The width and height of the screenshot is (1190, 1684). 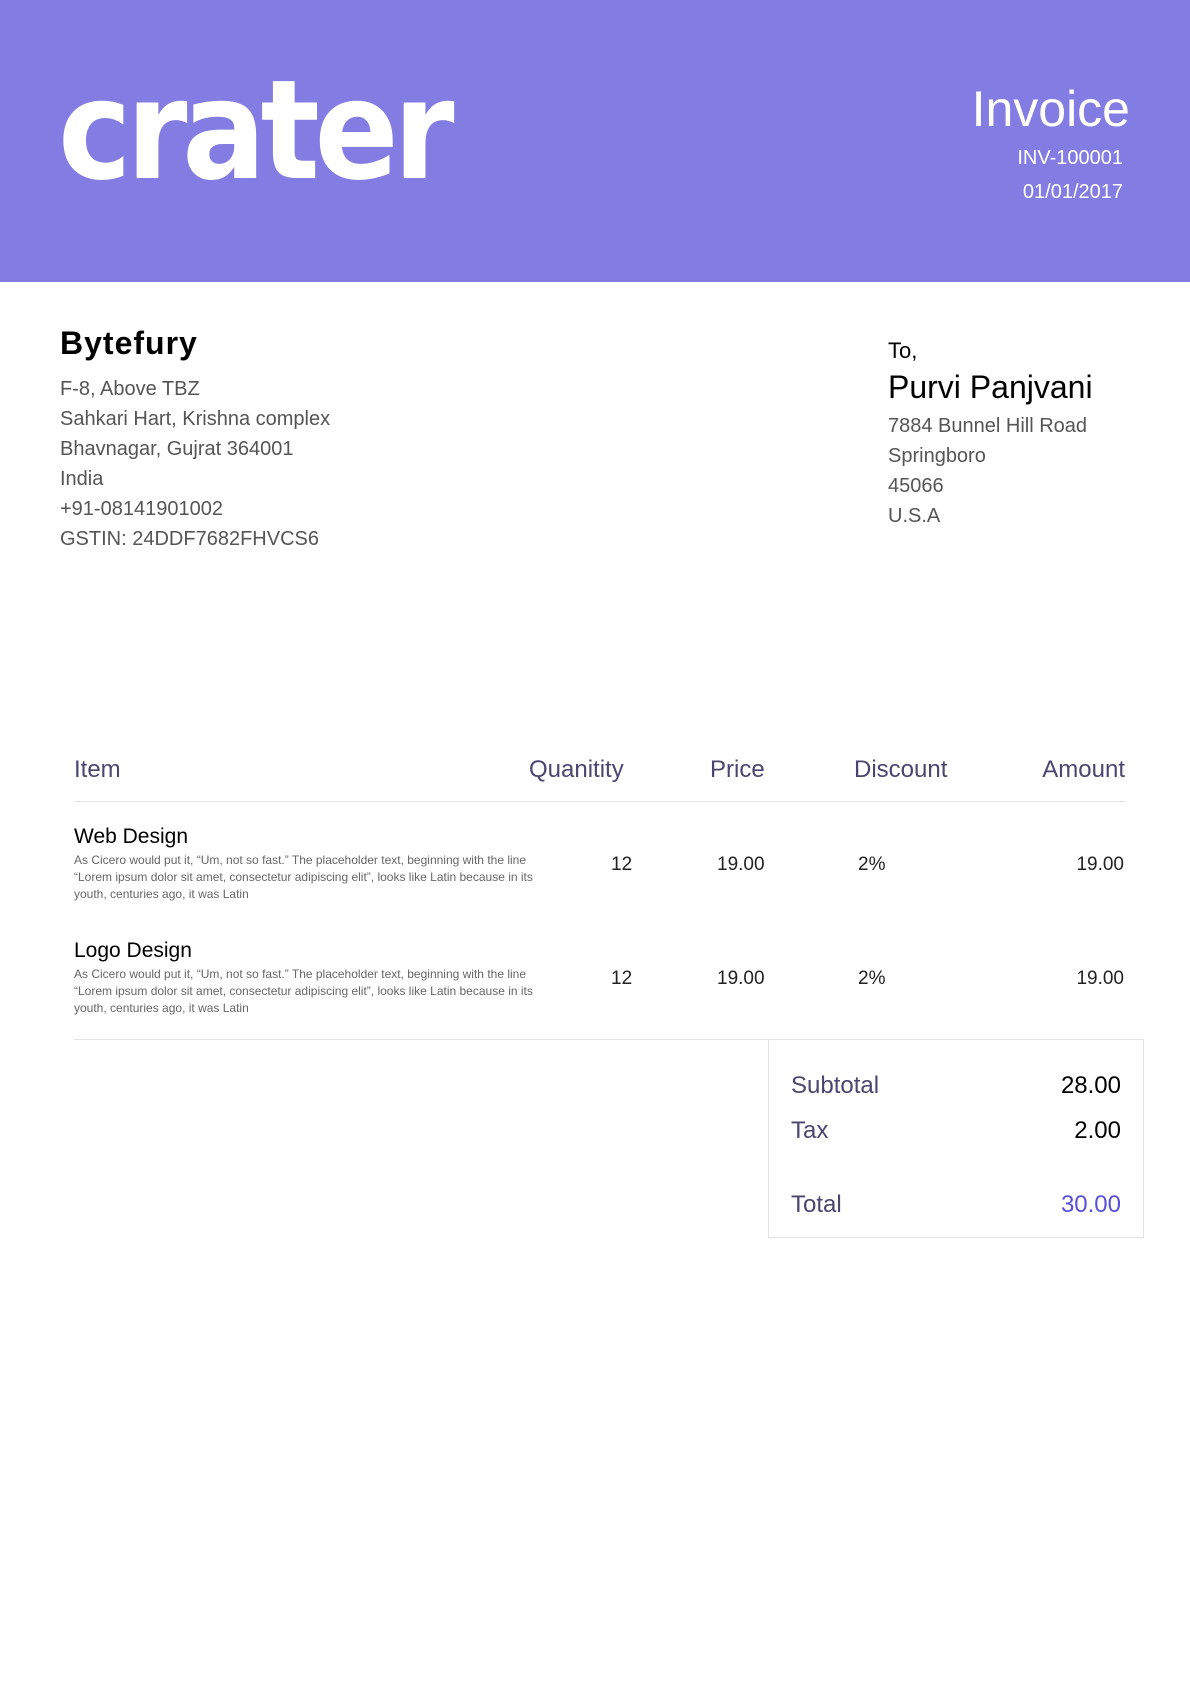 What do you see at coordinates (937, 456) in the screenshot?
I see `billing-address-line: Springboro` at bounding box center [937, 456].